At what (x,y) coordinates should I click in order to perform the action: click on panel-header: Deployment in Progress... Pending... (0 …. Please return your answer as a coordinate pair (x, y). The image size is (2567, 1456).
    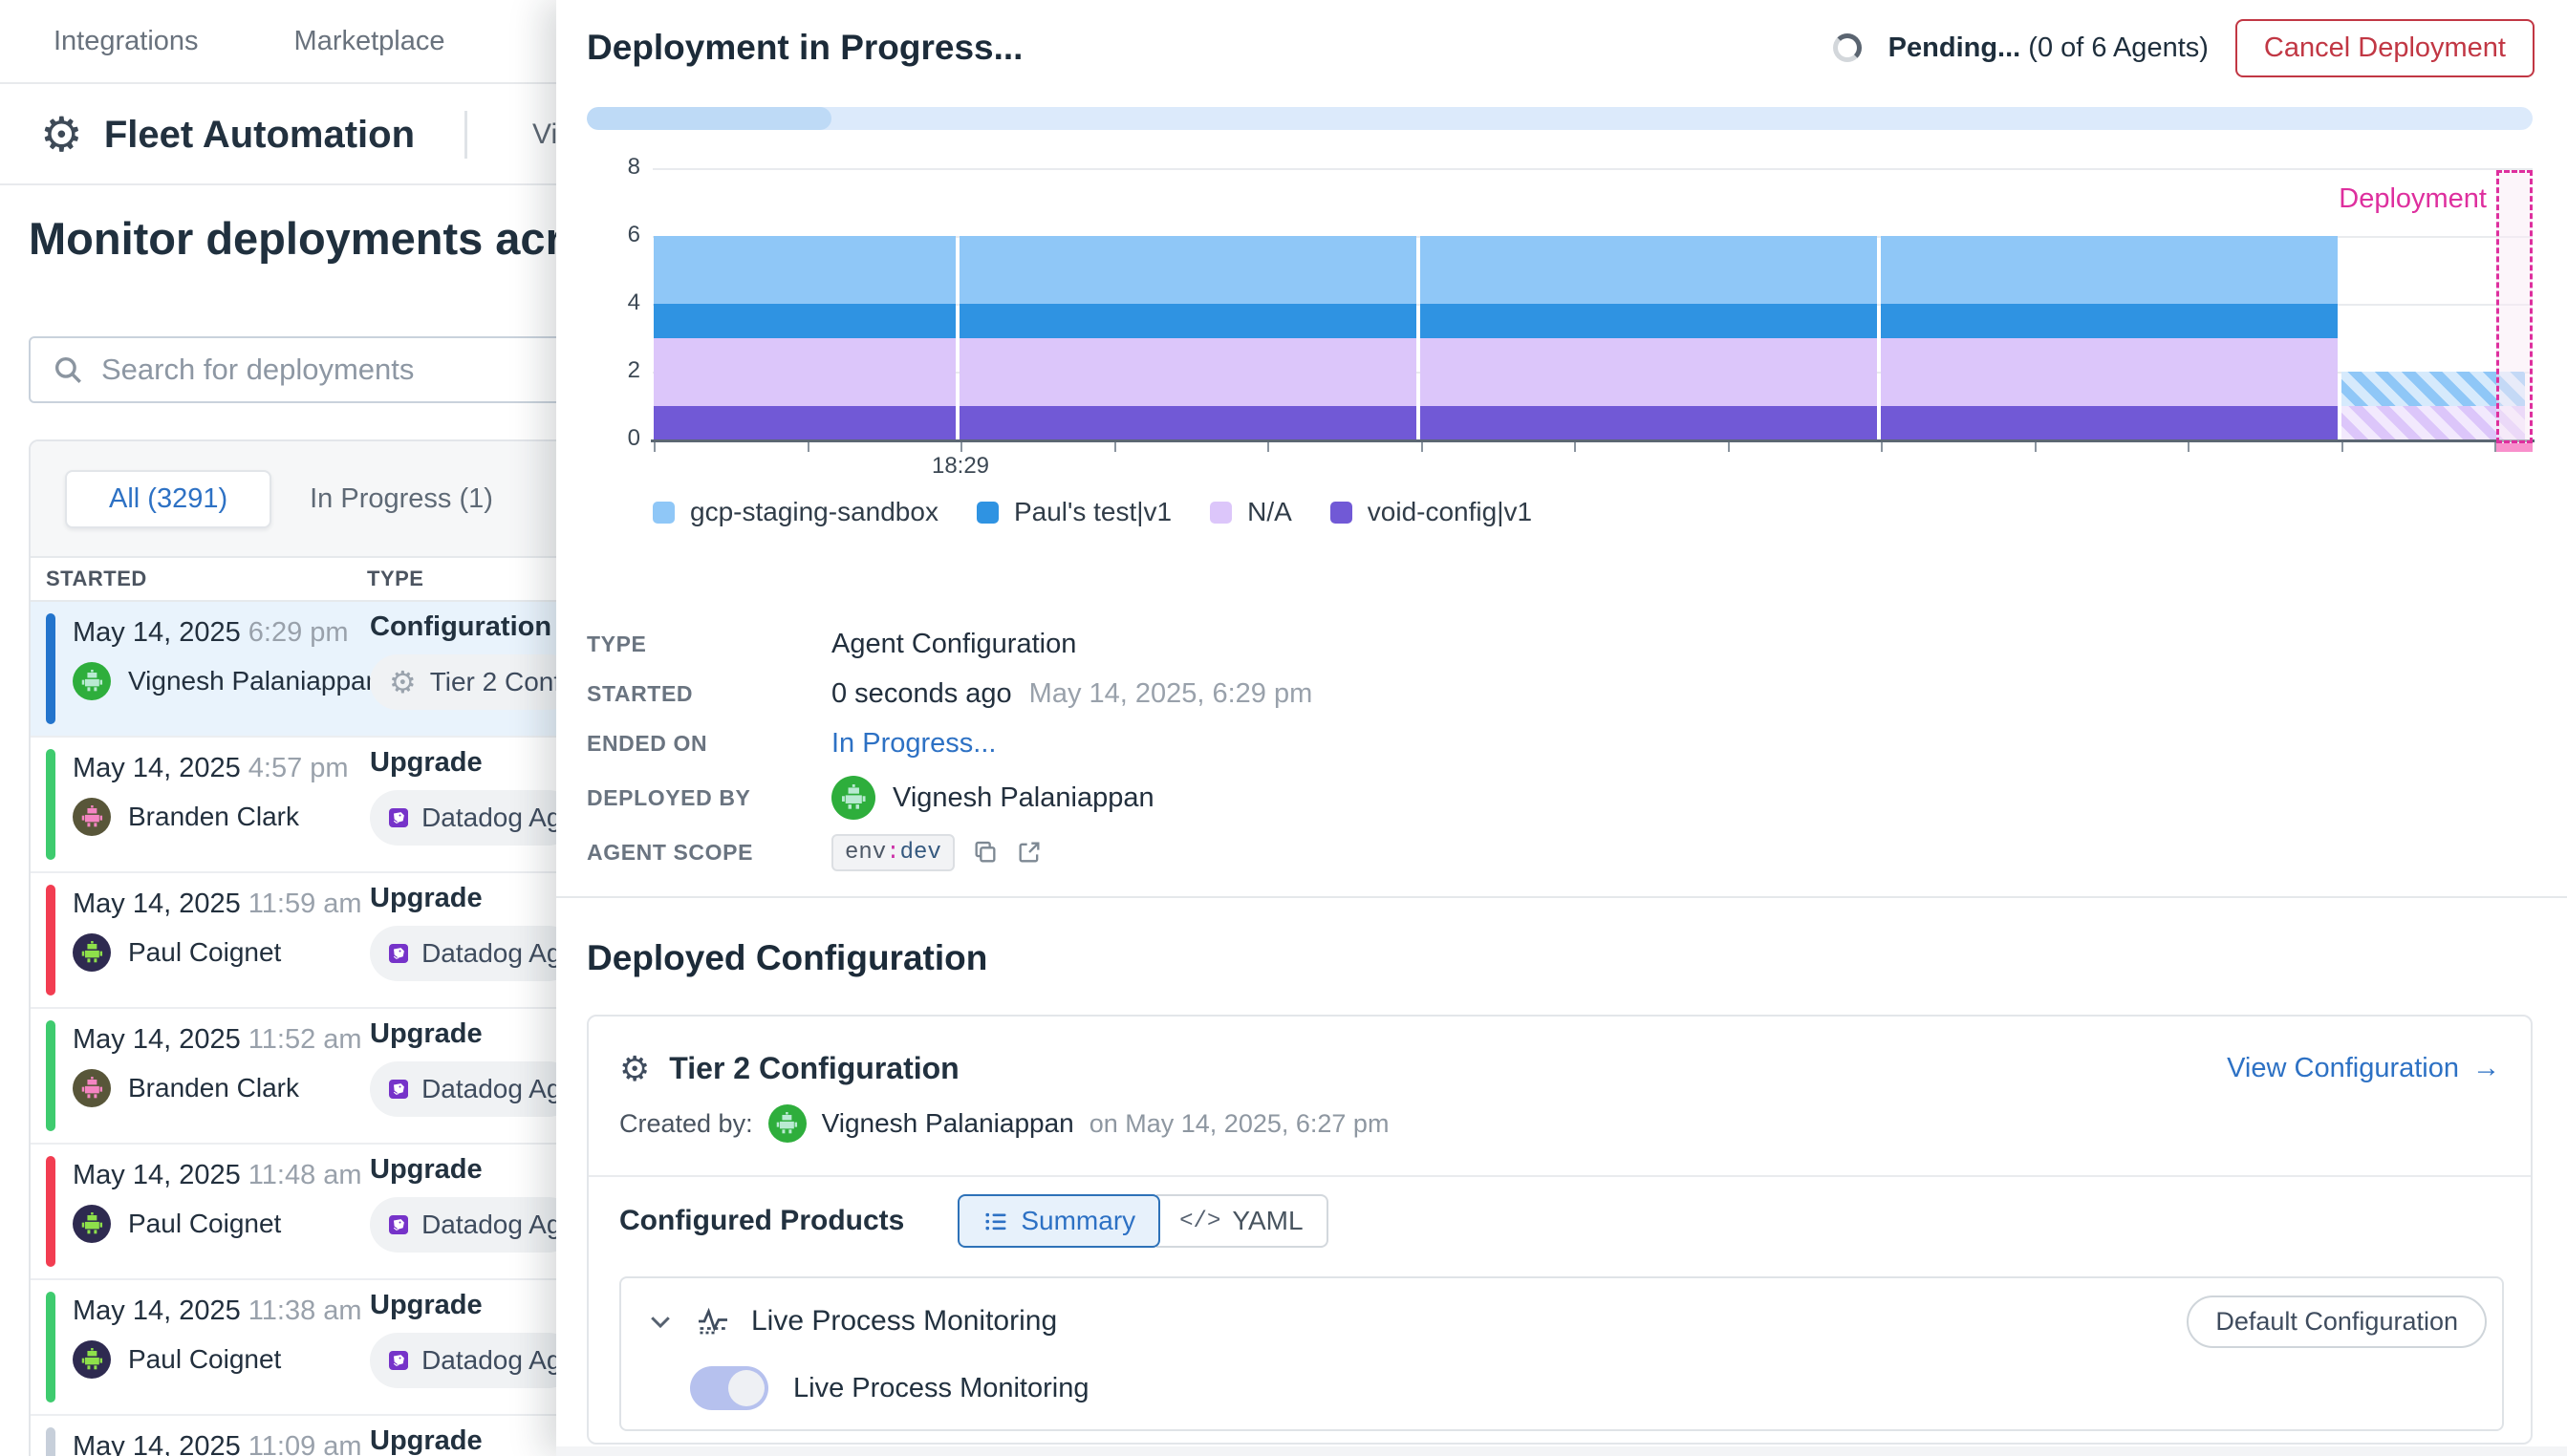
    Looking at the image, I should click on (1561, 48).